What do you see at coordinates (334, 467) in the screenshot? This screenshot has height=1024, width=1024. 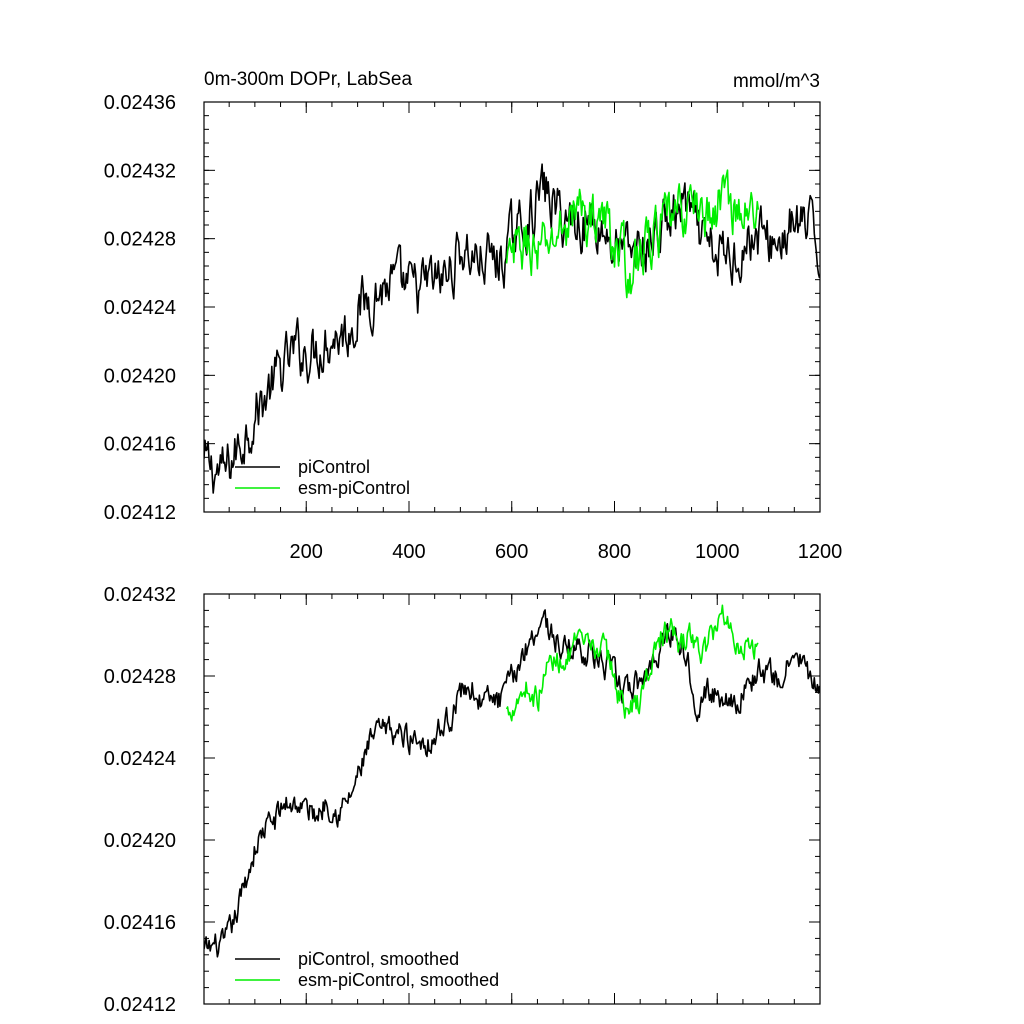 I see `legend-label: piControl` at bounding box center [334, 467].